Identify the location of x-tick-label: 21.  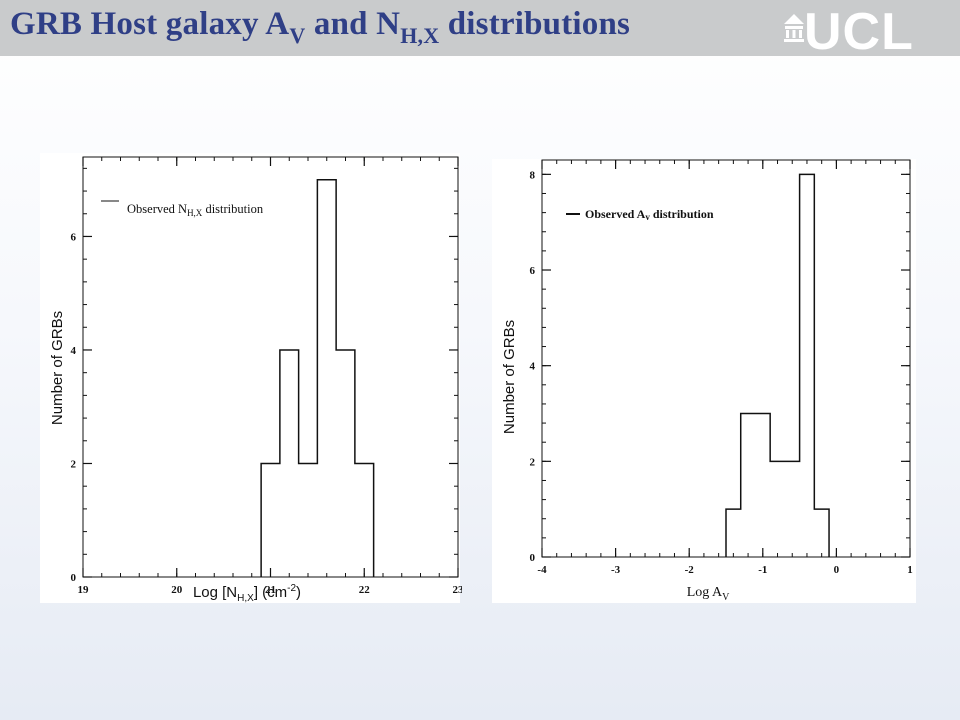
(270, 590).